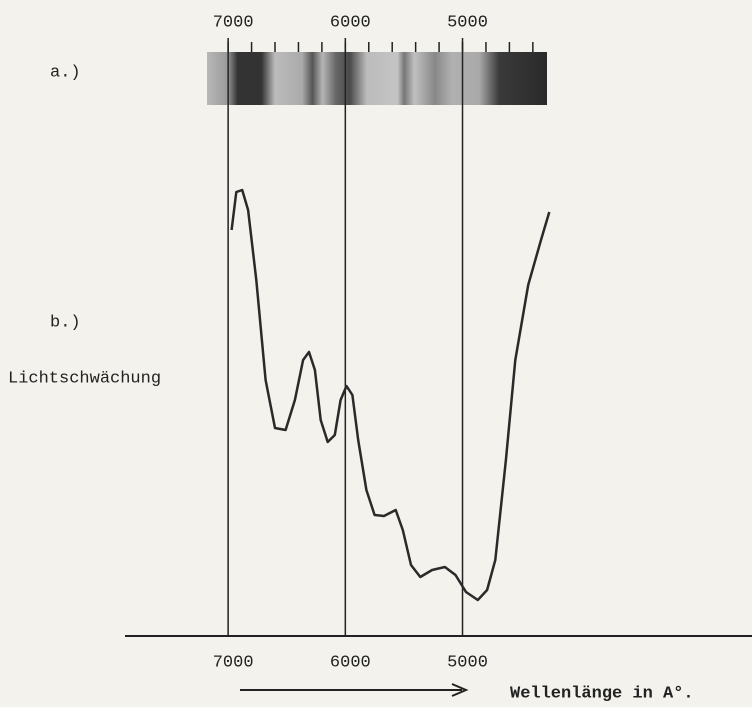 This screenshot has height=707, width=752. What do you see at coordinates (84, 378) in the screenshot?
I see `y-axis-label: Lichtschwächung` at bounding box center [84, 378].